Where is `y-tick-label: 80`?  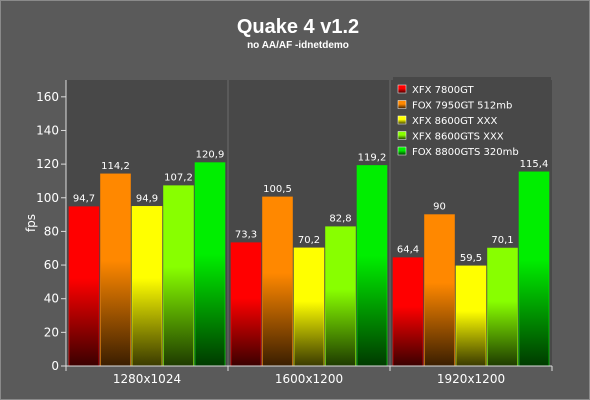
y-tick-label: 80 is located at coordinates (51, 231).